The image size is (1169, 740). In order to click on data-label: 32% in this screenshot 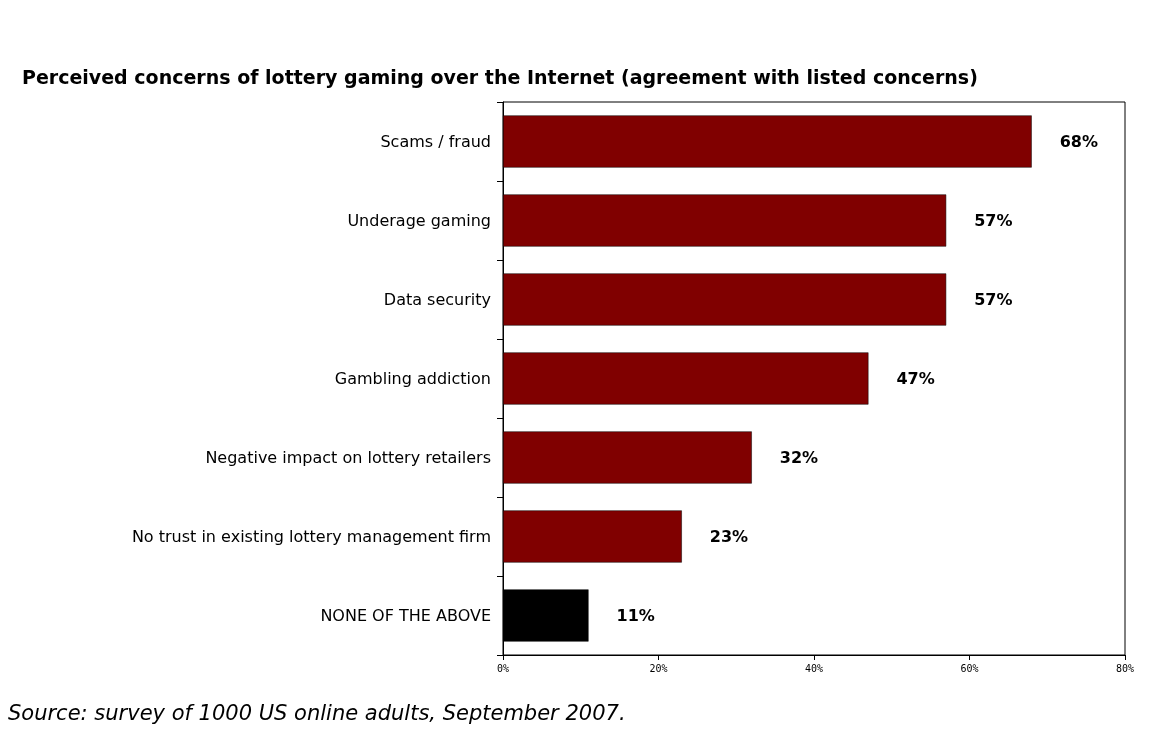, I will do `click(799, 457)`.